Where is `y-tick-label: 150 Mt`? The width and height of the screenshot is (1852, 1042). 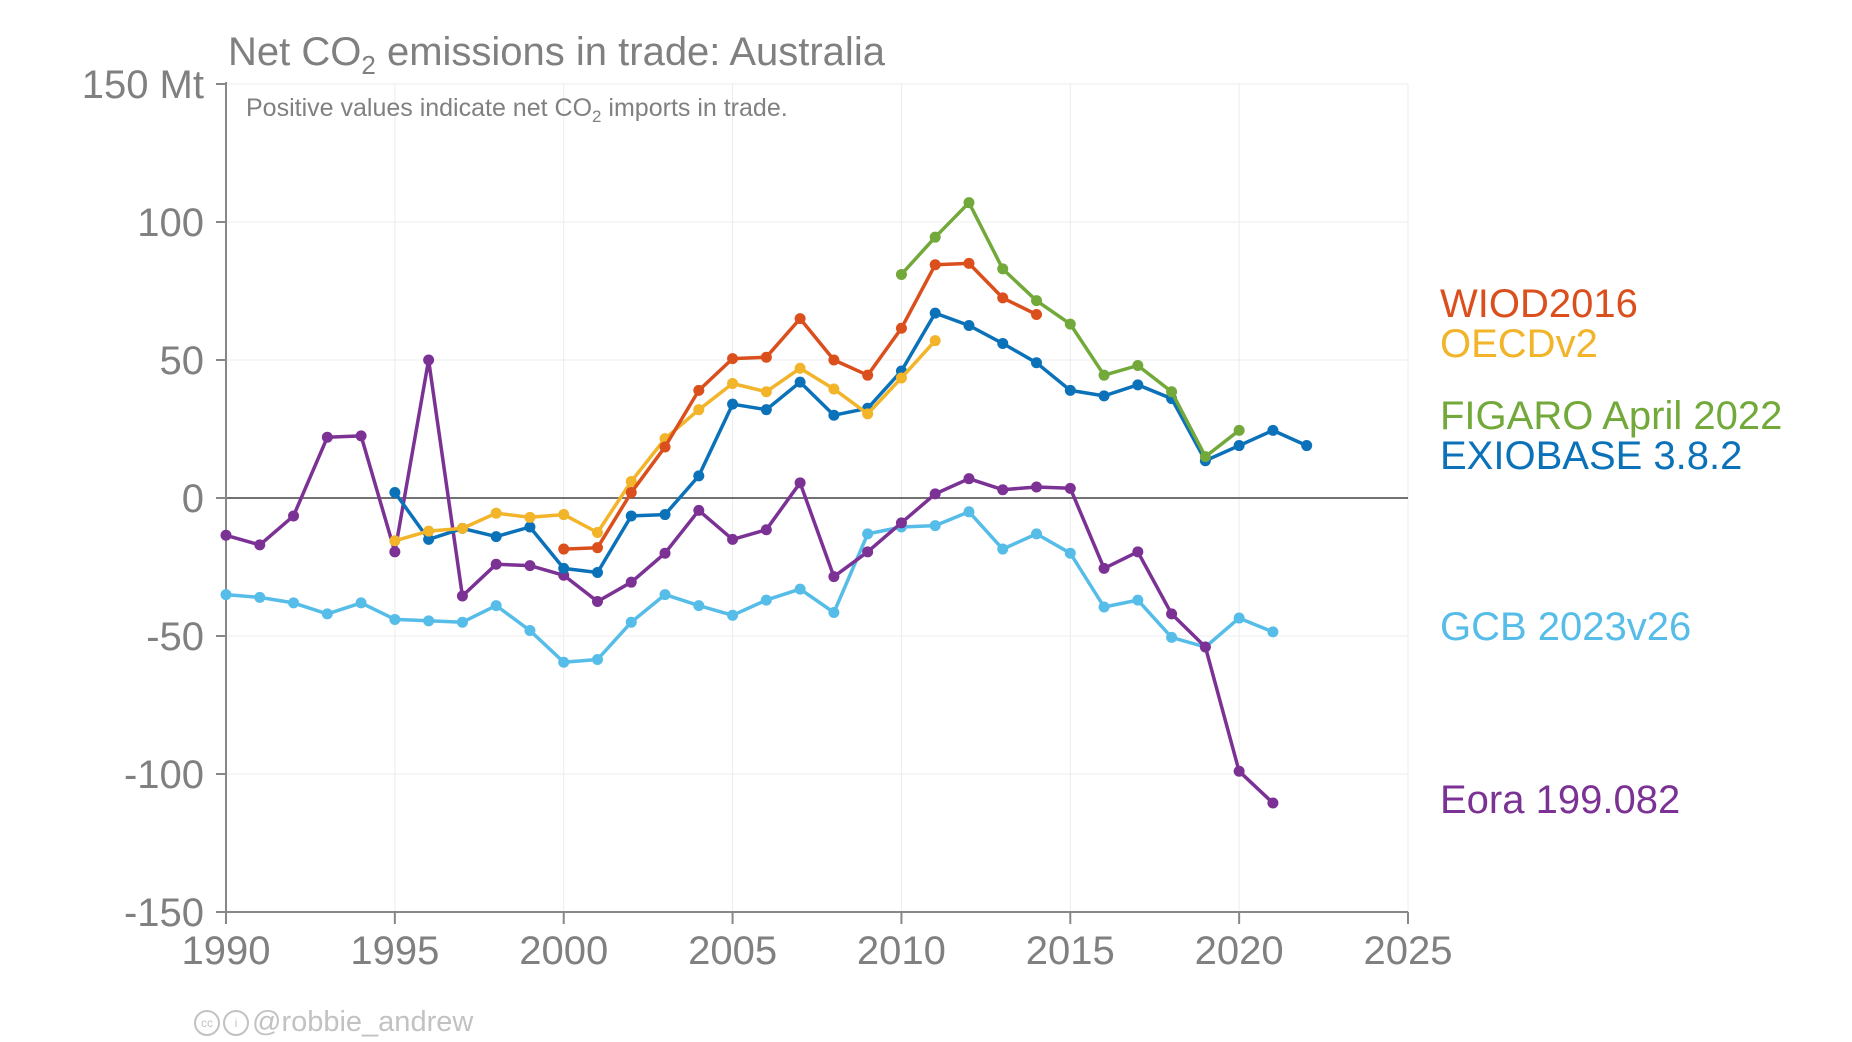 y-tick-label: 150 Mt is located at coordinates (143, 85).